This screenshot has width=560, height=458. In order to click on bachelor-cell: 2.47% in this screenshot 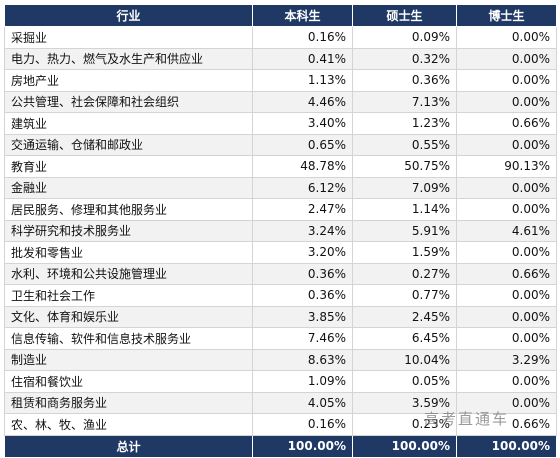, I will do `click(302, 209)`.